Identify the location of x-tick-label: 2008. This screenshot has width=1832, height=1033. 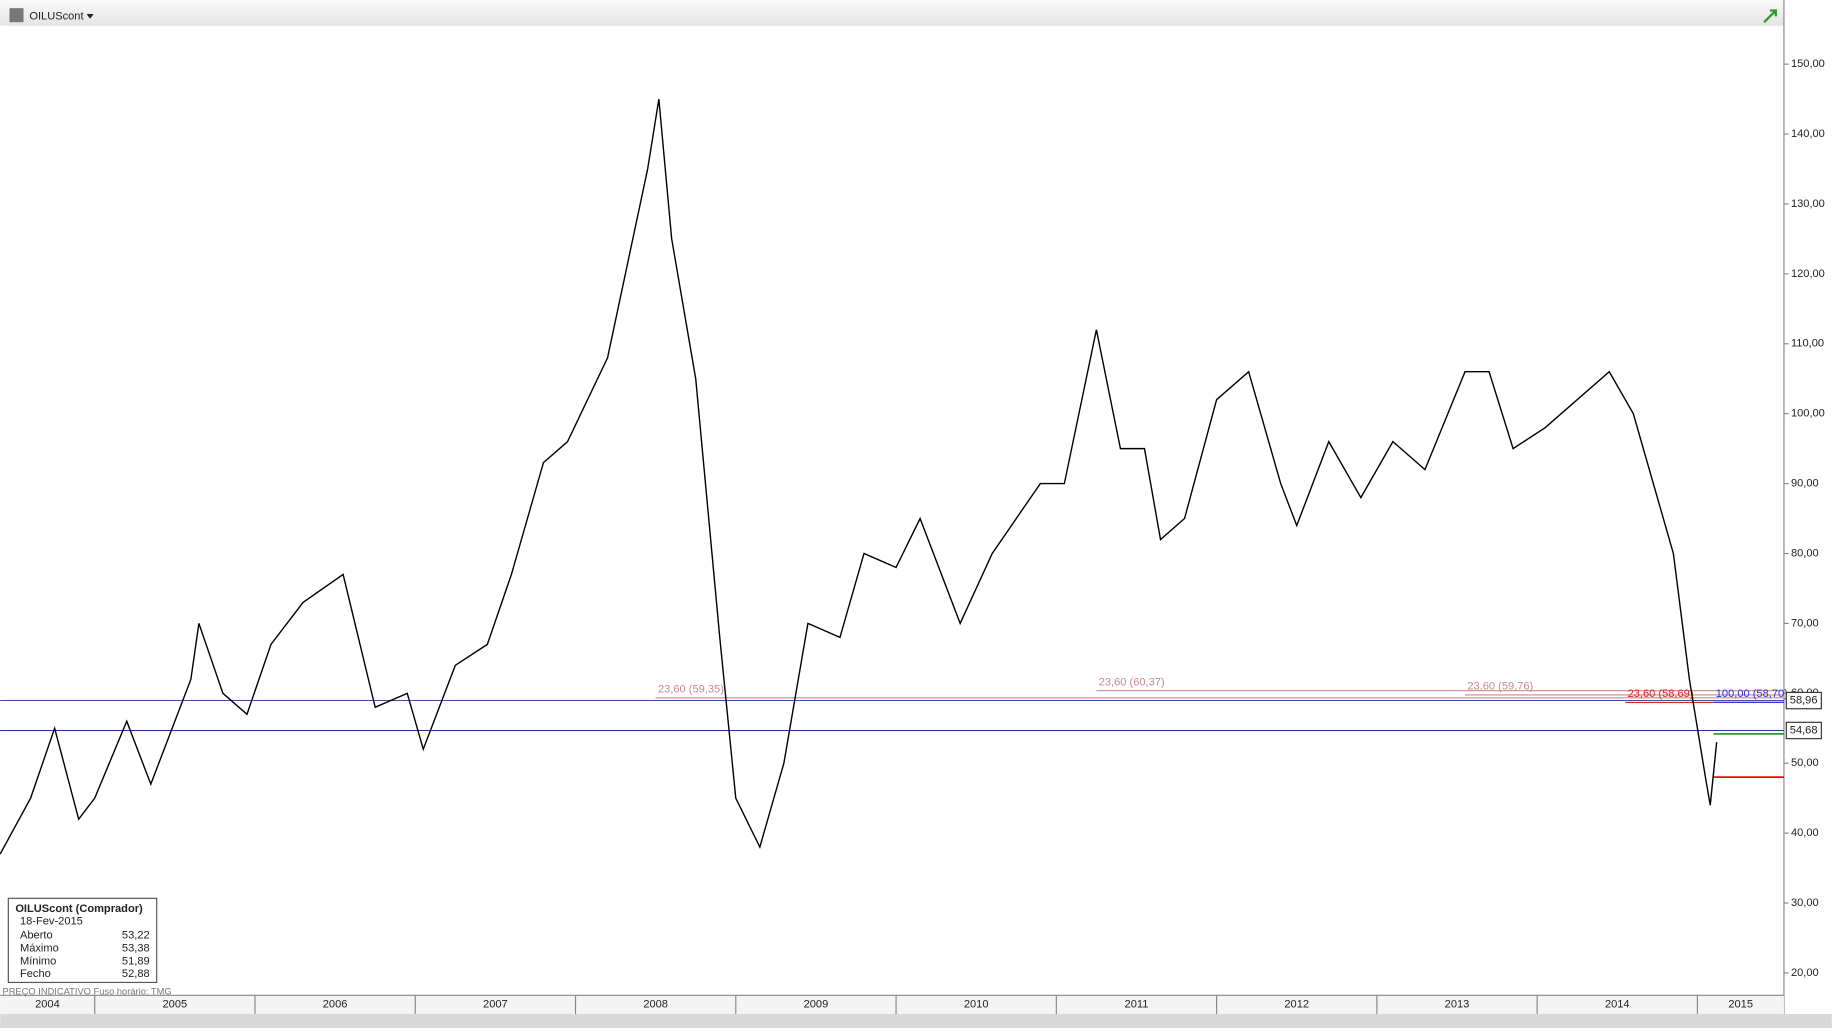
(655, 1005).